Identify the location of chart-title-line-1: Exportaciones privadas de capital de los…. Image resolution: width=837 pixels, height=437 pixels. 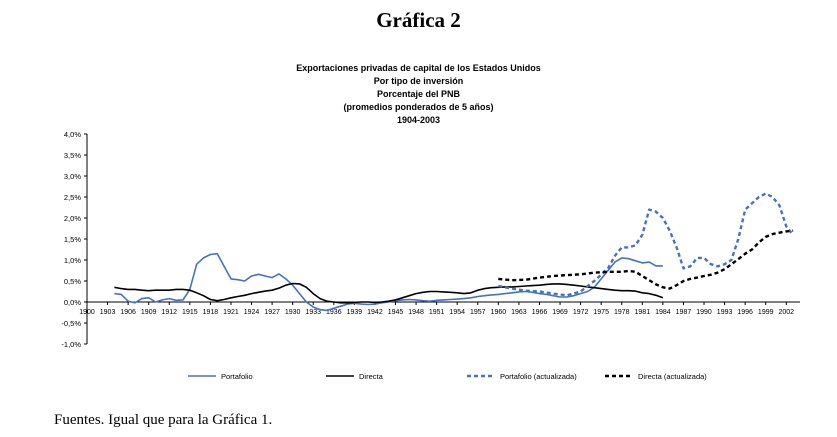
(418, 68).